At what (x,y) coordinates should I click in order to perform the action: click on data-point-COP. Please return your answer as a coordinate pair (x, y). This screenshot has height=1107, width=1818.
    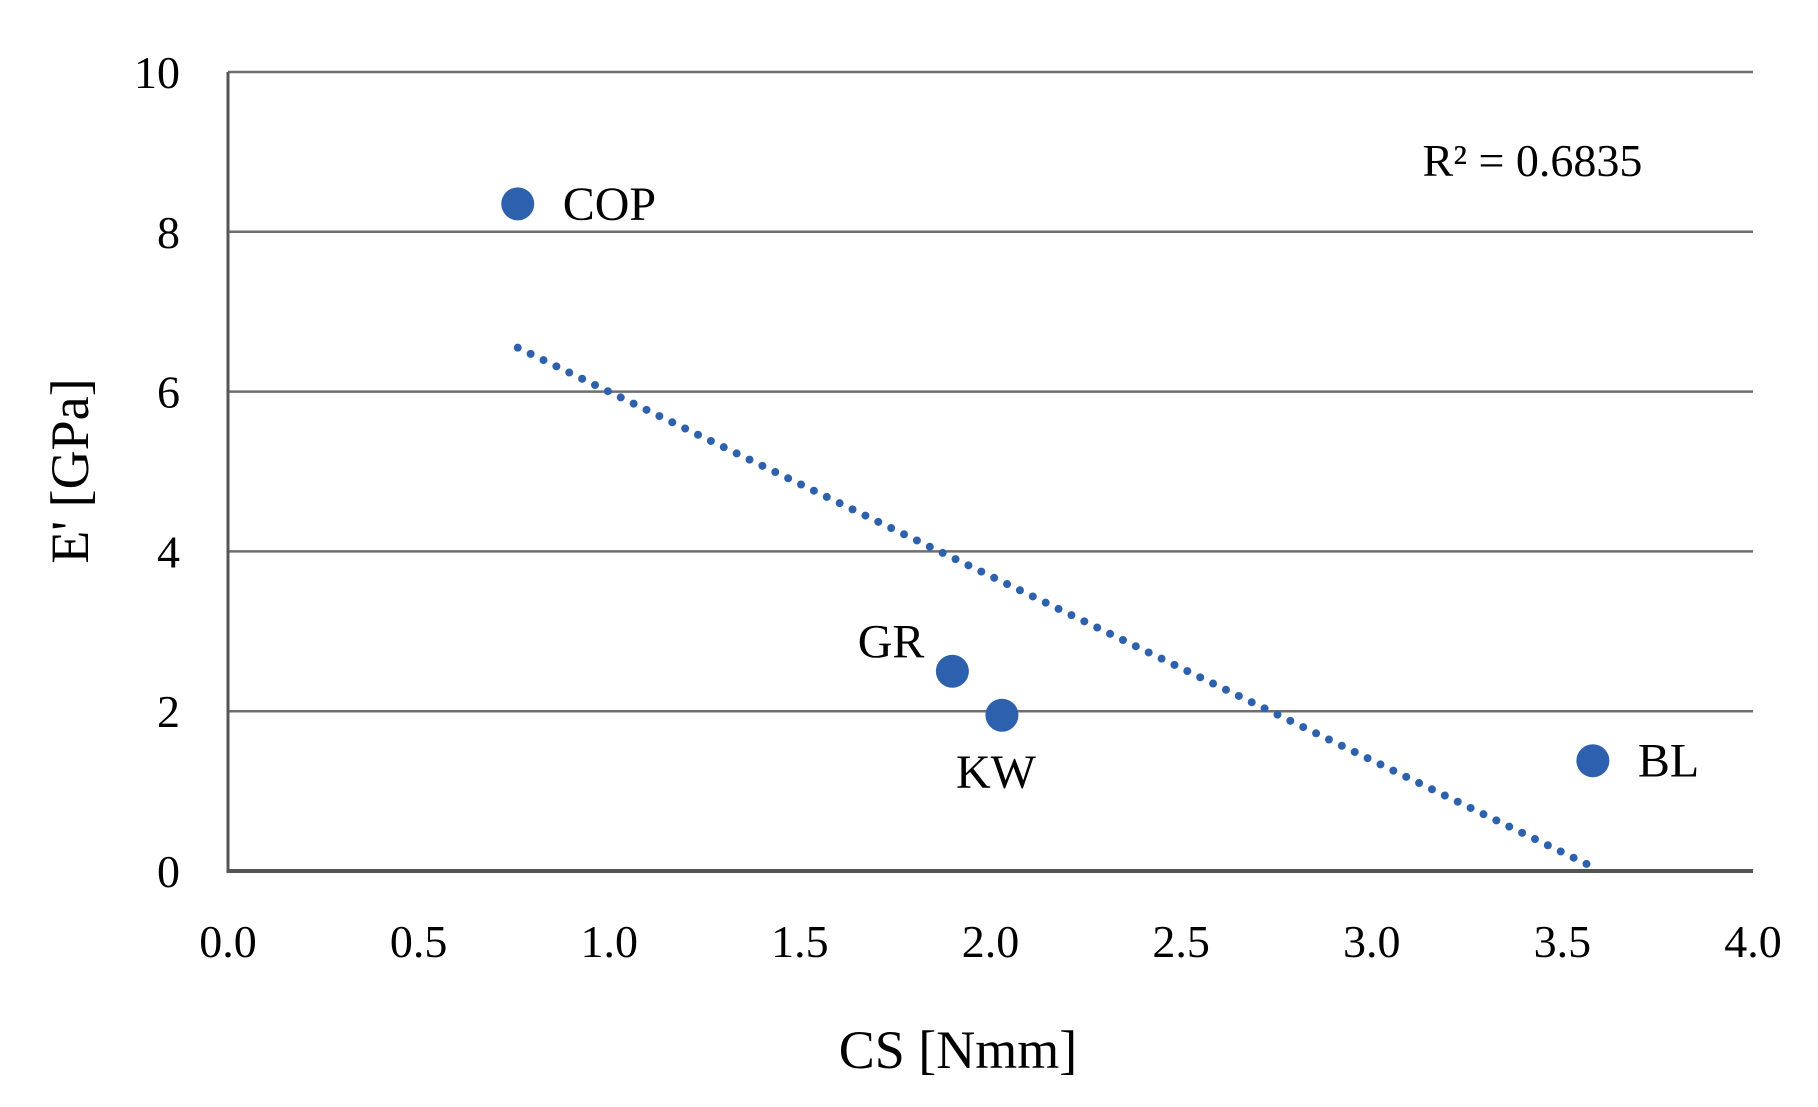
    Looking at the image, I should click on (518, 204).